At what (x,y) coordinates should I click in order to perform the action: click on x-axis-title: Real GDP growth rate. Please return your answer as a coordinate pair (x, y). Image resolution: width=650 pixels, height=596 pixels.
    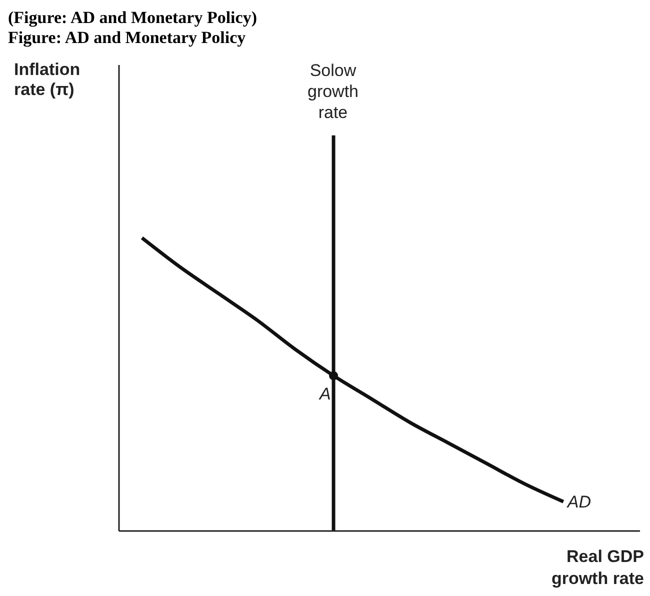
    Looking at the image, I should click on (597, 568).